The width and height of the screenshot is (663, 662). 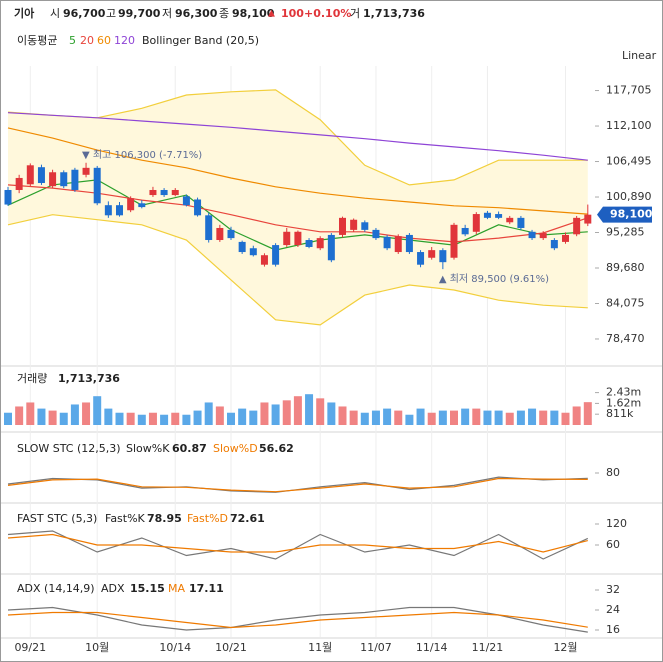 I want to click on annotation: ▼ 최고 106,300 (-7.71%), so click(x=142, y=155).